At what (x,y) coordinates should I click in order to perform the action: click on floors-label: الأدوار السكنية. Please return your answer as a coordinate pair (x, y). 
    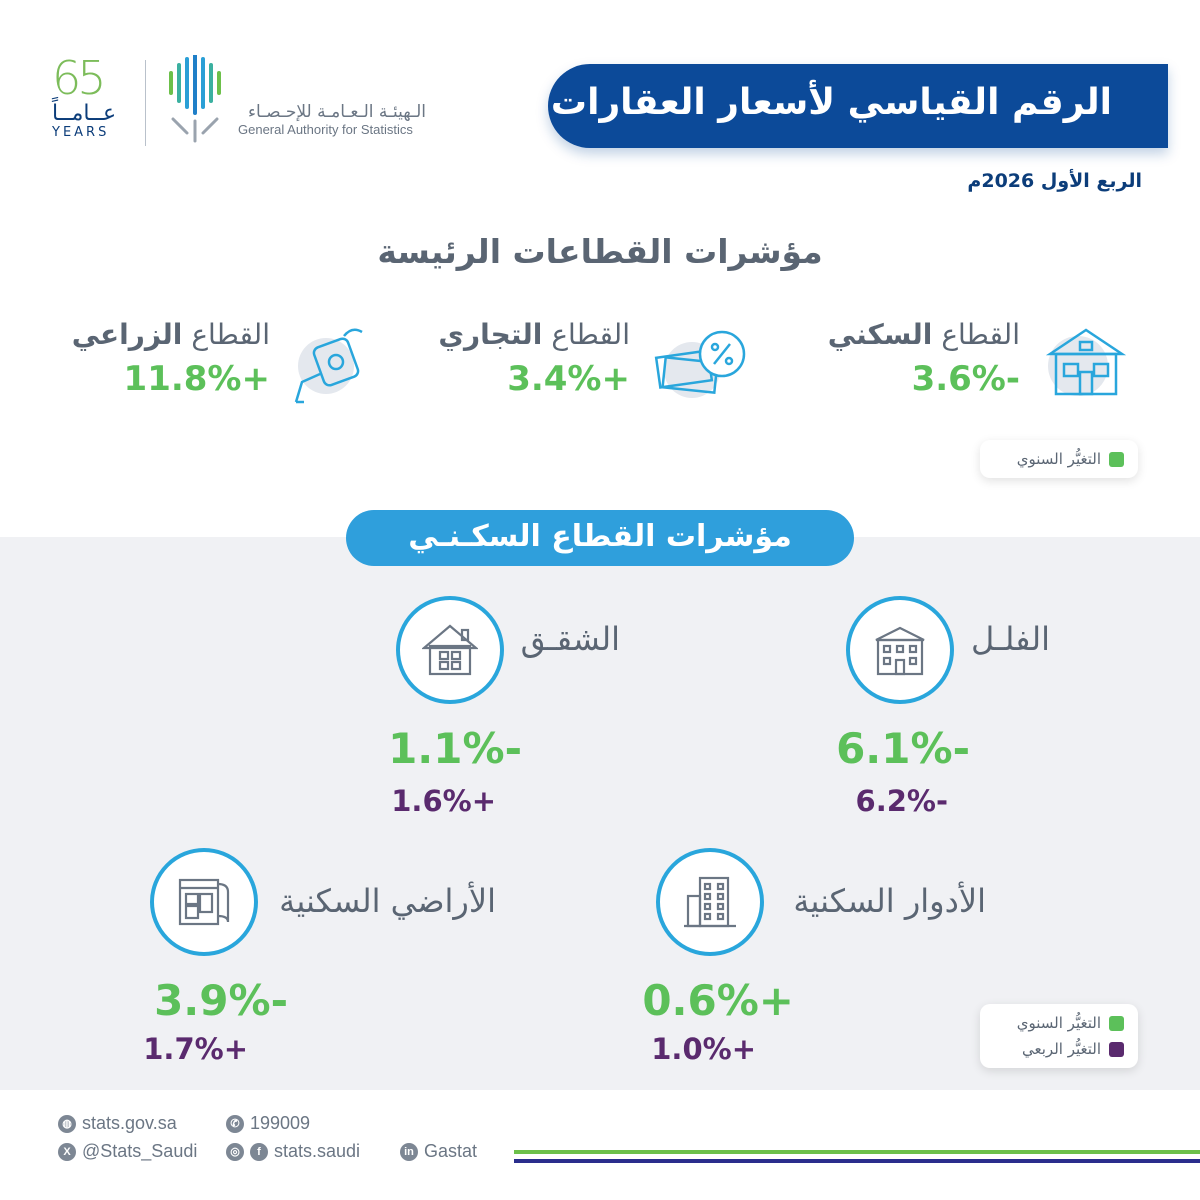
    Looking at the image, I should click on (889, 901).